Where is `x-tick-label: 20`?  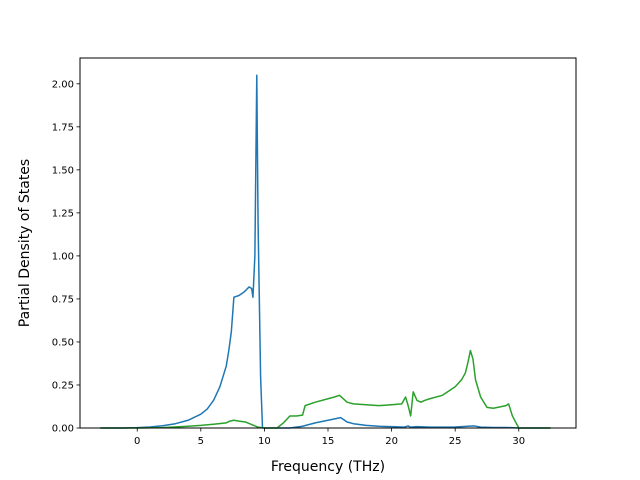
x-tick-label: 20 is located at coordinates (391, 441).